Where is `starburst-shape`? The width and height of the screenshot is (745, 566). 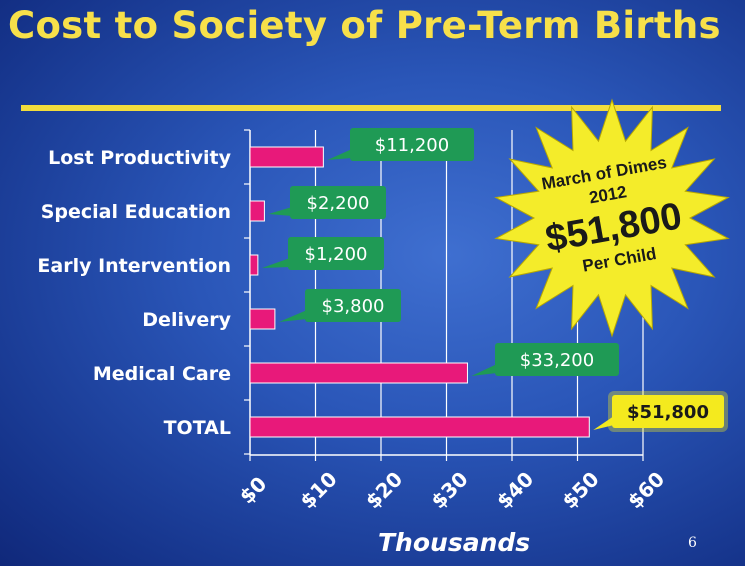 starburst-shape is located at coordinates (612, 218).